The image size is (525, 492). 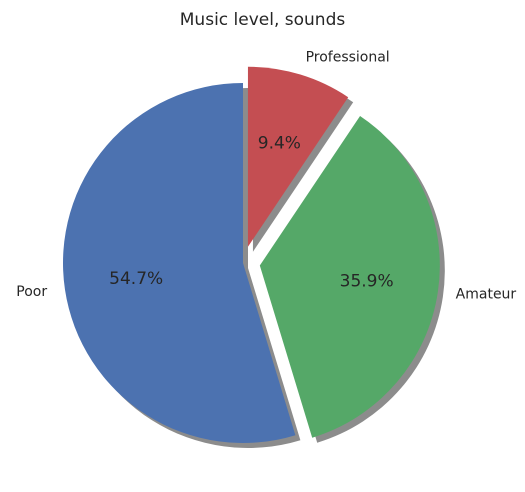 I want to click on pct-label-professional: 9.4%, so click(x=279, y=143).